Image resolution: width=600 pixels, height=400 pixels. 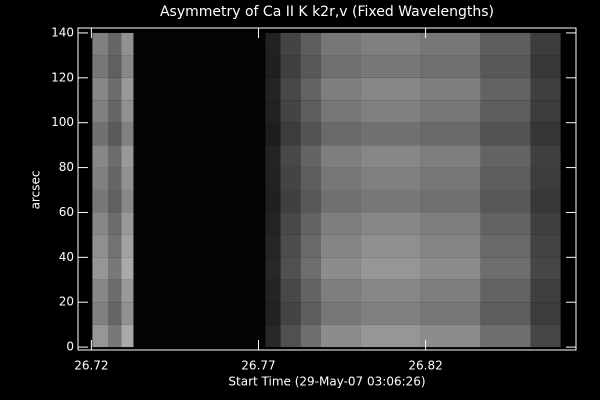 I want to click on y-tick-label: 40, so click(x=66, y=257).